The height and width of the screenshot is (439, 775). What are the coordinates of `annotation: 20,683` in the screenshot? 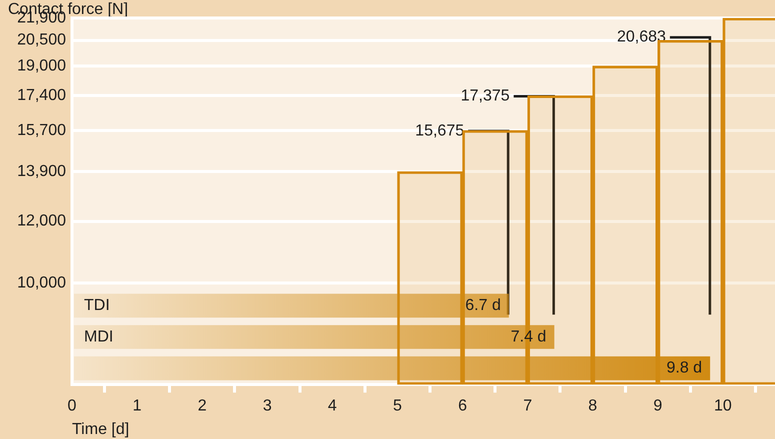 It's located at (641, 37).